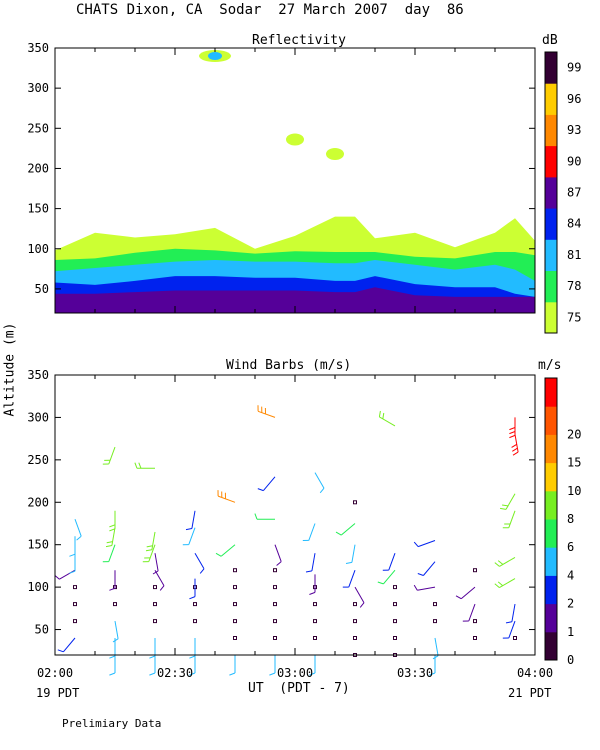 This screenshot has width=600, height=750. What do you see at coordinates (38, 128) in the screenshot?
I see `y-tick-label: 250` at bounding box center [38, 128].